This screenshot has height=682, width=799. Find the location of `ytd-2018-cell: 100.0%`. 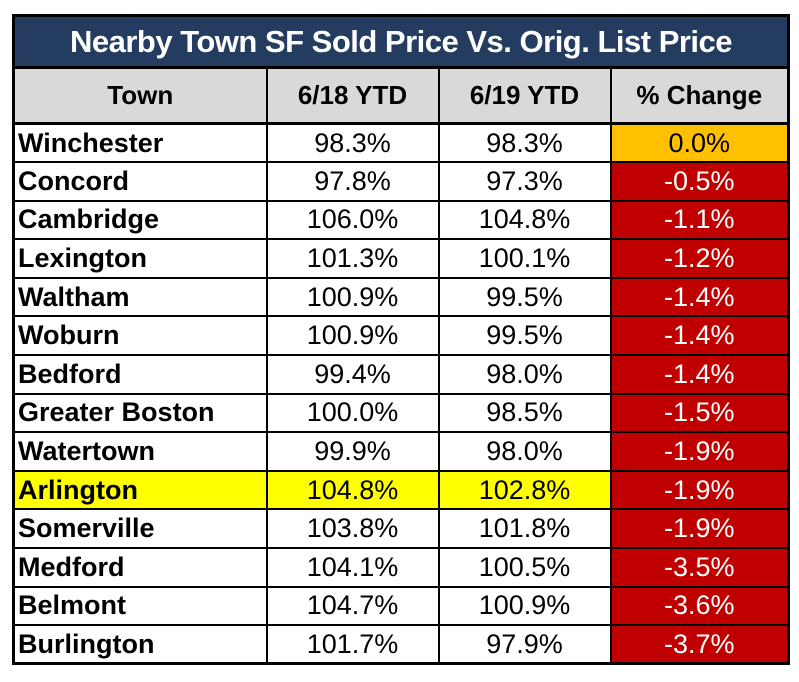

ytd-2018-cell: 100.0% is located at coordinates (352, 413).